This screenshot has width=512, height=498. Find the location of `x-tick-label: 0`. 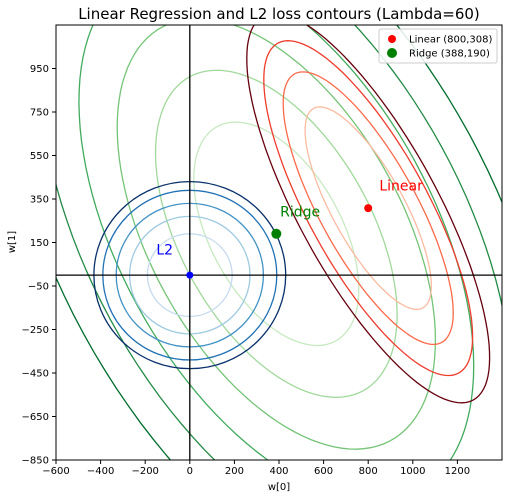

x-tick-label: 0 is located at coordinates (190, 471).